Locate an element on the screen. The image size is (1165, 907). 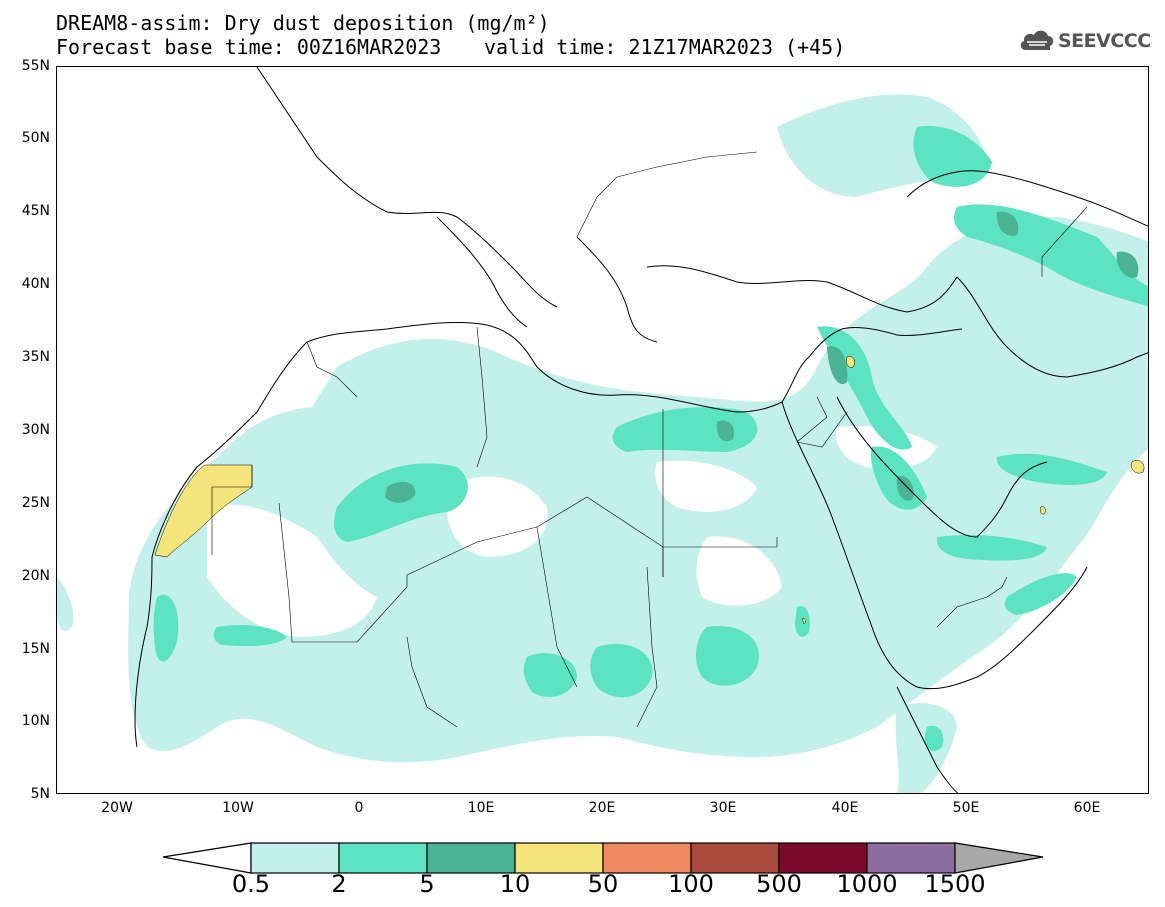
colorbar-label-1500: 1500 is located at coordinates (955, 884).